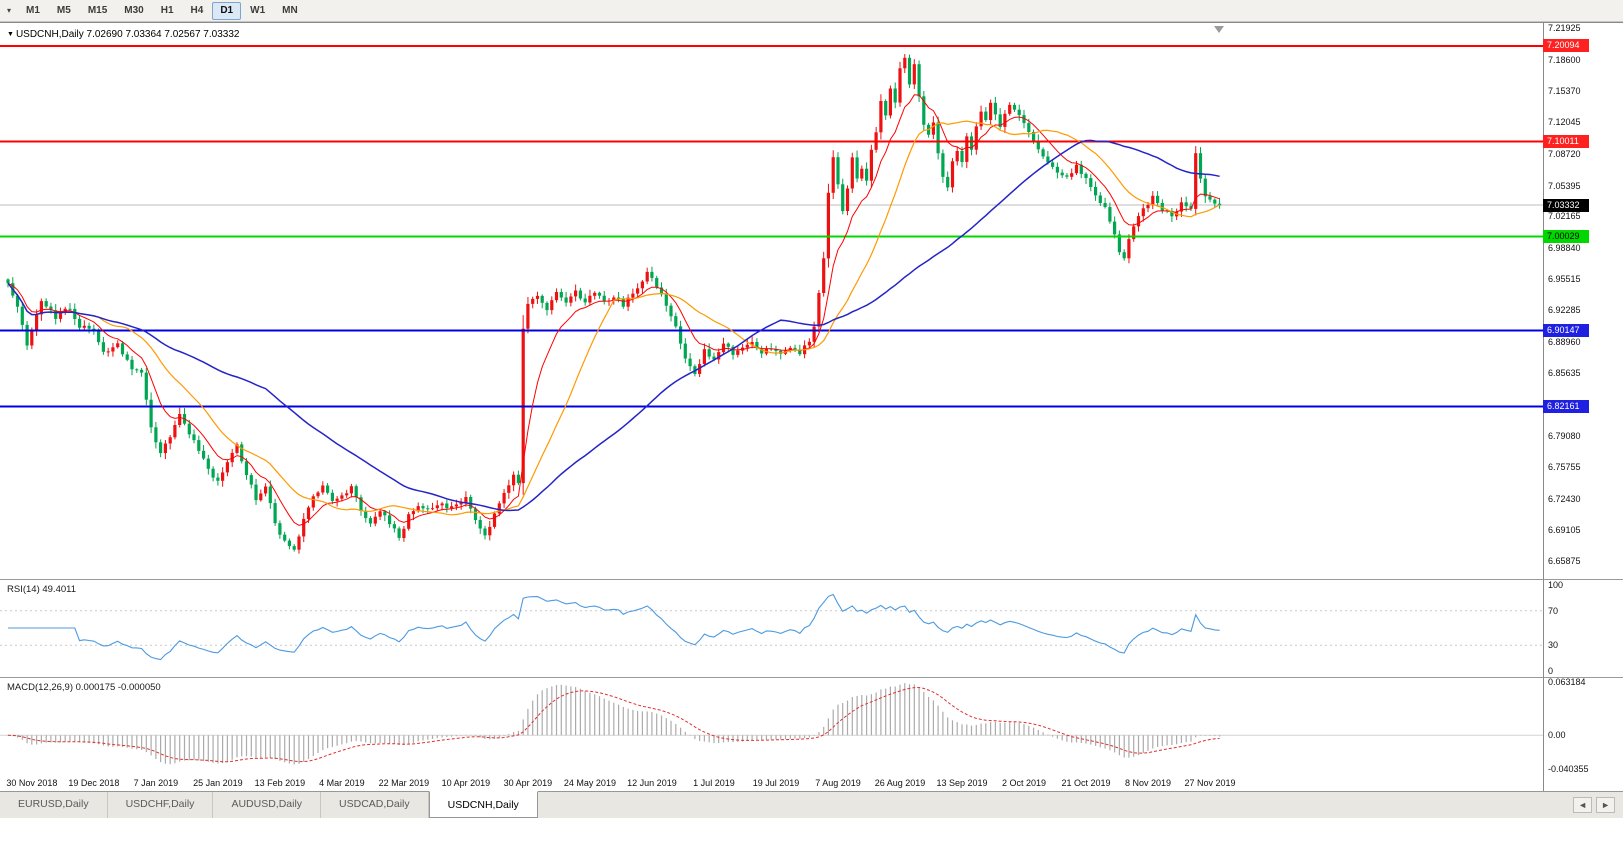  I want to click on price-tick: 7.12045, so click(1564, 122).